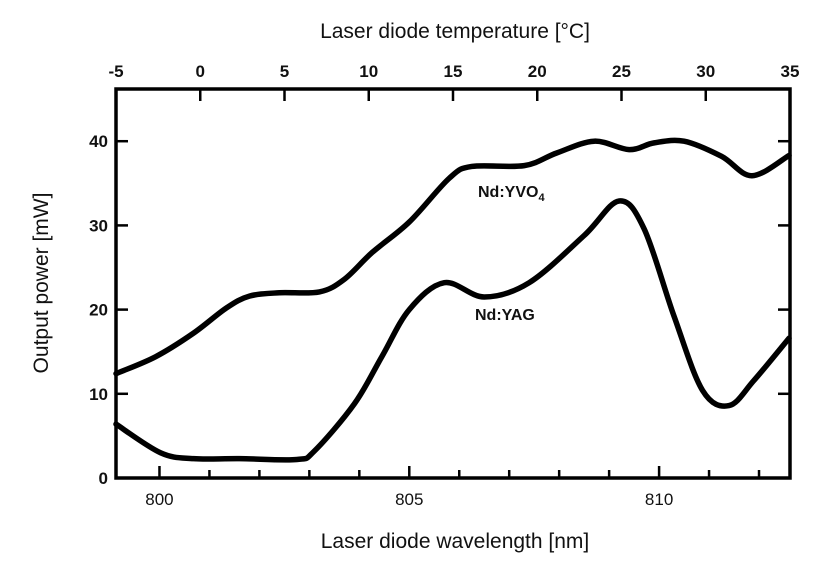 This screenshot has width=839, height=565. I want to click on x2-tick-label: 20, so click(537, 71).